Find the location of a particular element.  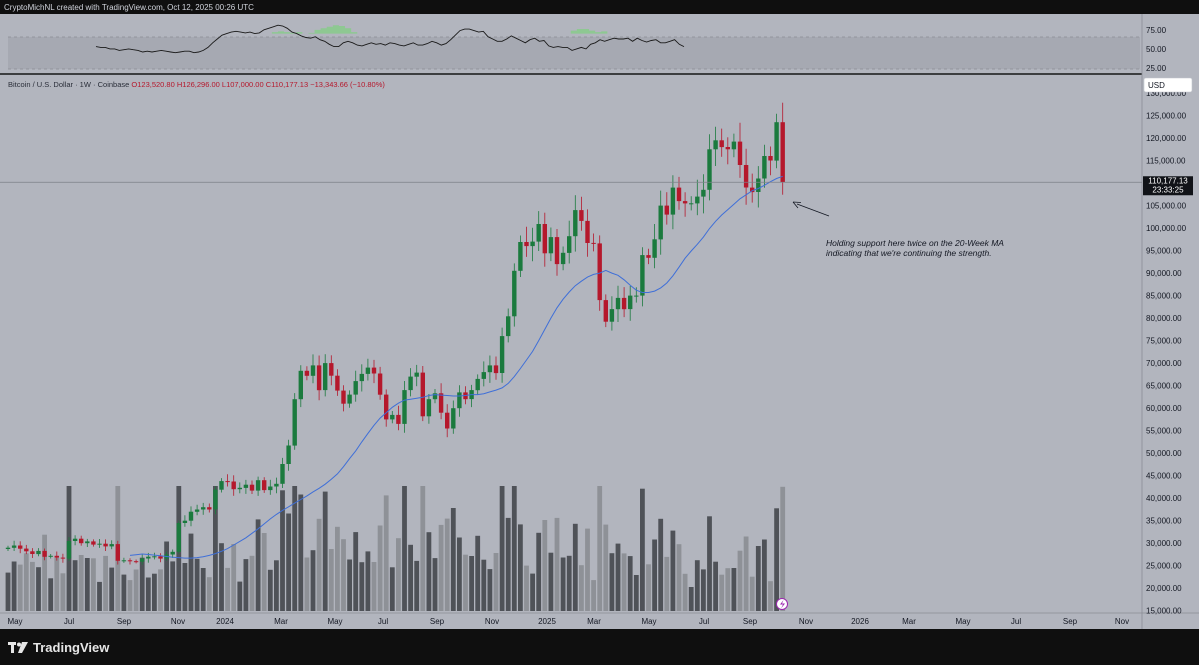

tradingview-logo: TradingView is located at coordinates (58, 647).